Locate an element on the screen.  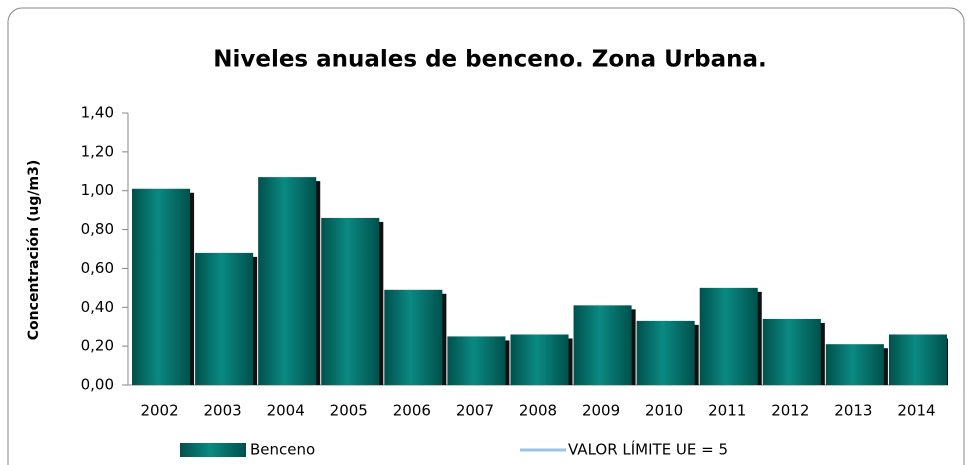
y-tick-label: 0,80 is located at coordinates (97, 229).